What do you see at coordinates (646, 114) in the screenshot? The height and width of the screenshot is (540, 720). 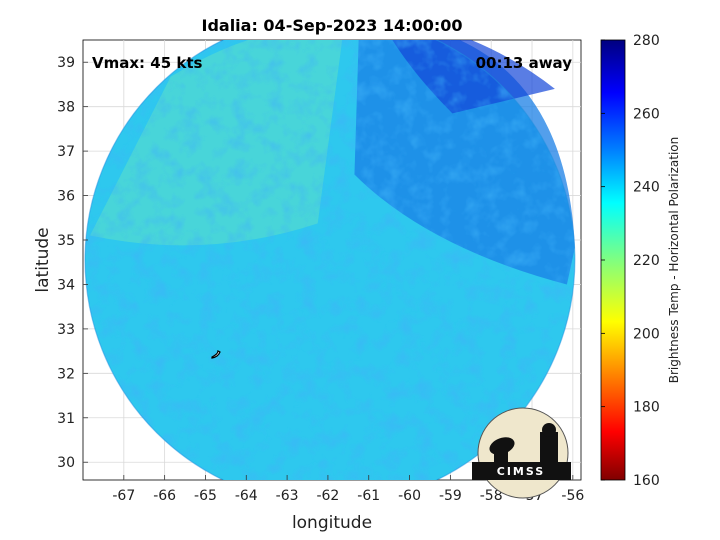 I see `colorbar-tick-label: 260` at bounding box center [646, 114].